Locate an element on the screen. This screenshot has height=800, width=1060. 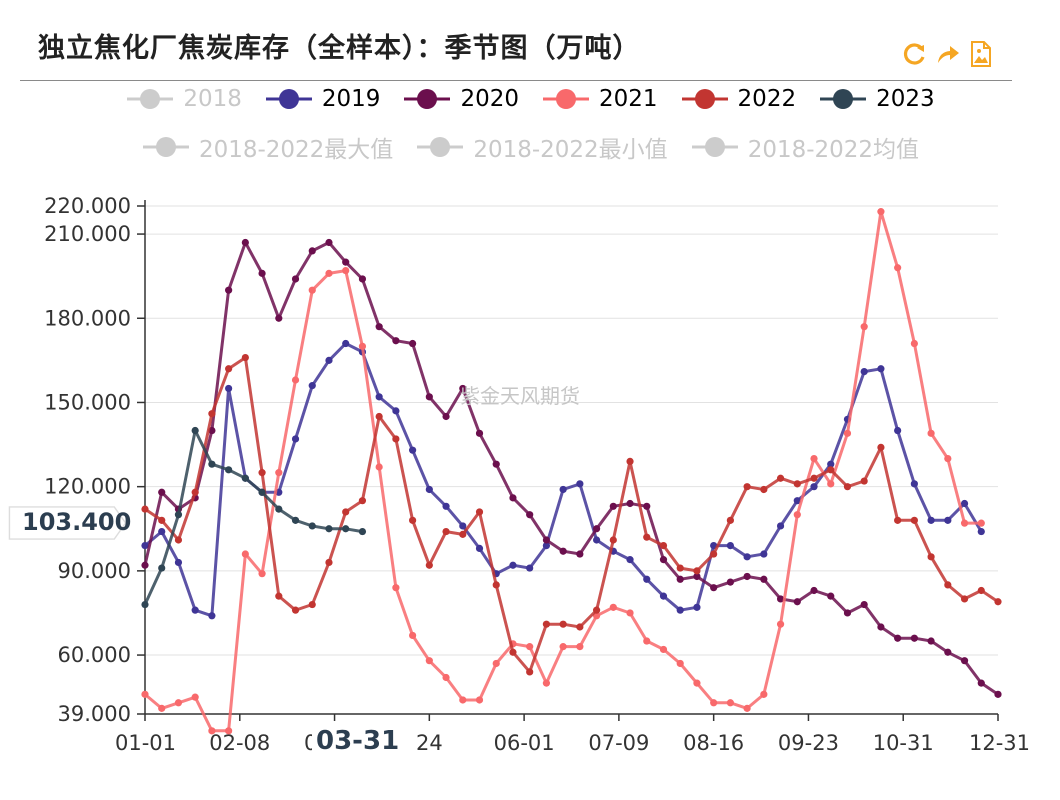
toolbox is located at coordinates (948, 54).